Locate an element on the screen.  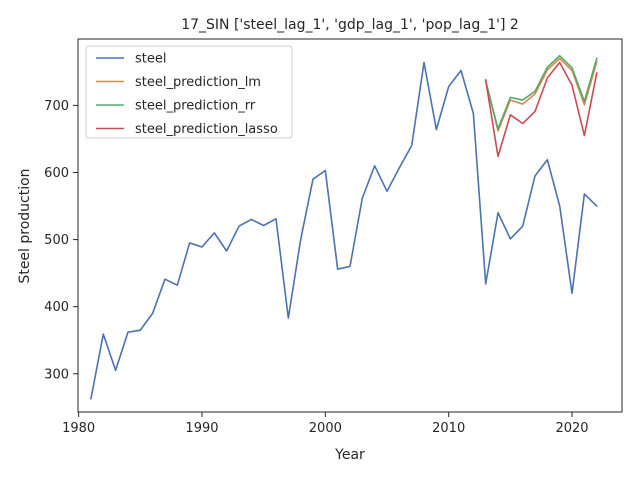
x-axis-title: Year is located at coordinates (349, 455).